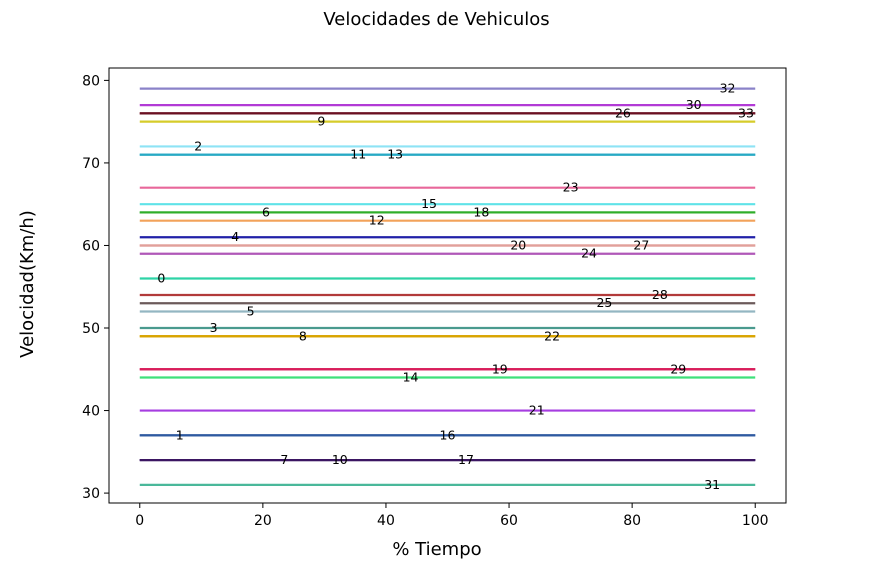 The width and height of the screenshot is (873, 565). What do you see at coordinates (340, 459) in the screenshot?
I see `series-label-10: 10` at bounding box center [340, 459].